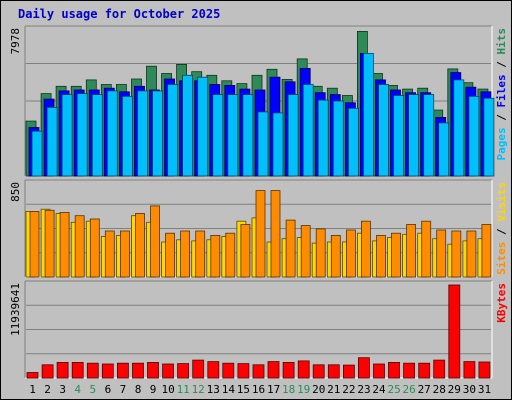 This screenshot has height=400, width=512. What do you see at coordinates (424, 389) in the screenshot?
I see `x-tick-label: 27` at bounding box center [424, 389].